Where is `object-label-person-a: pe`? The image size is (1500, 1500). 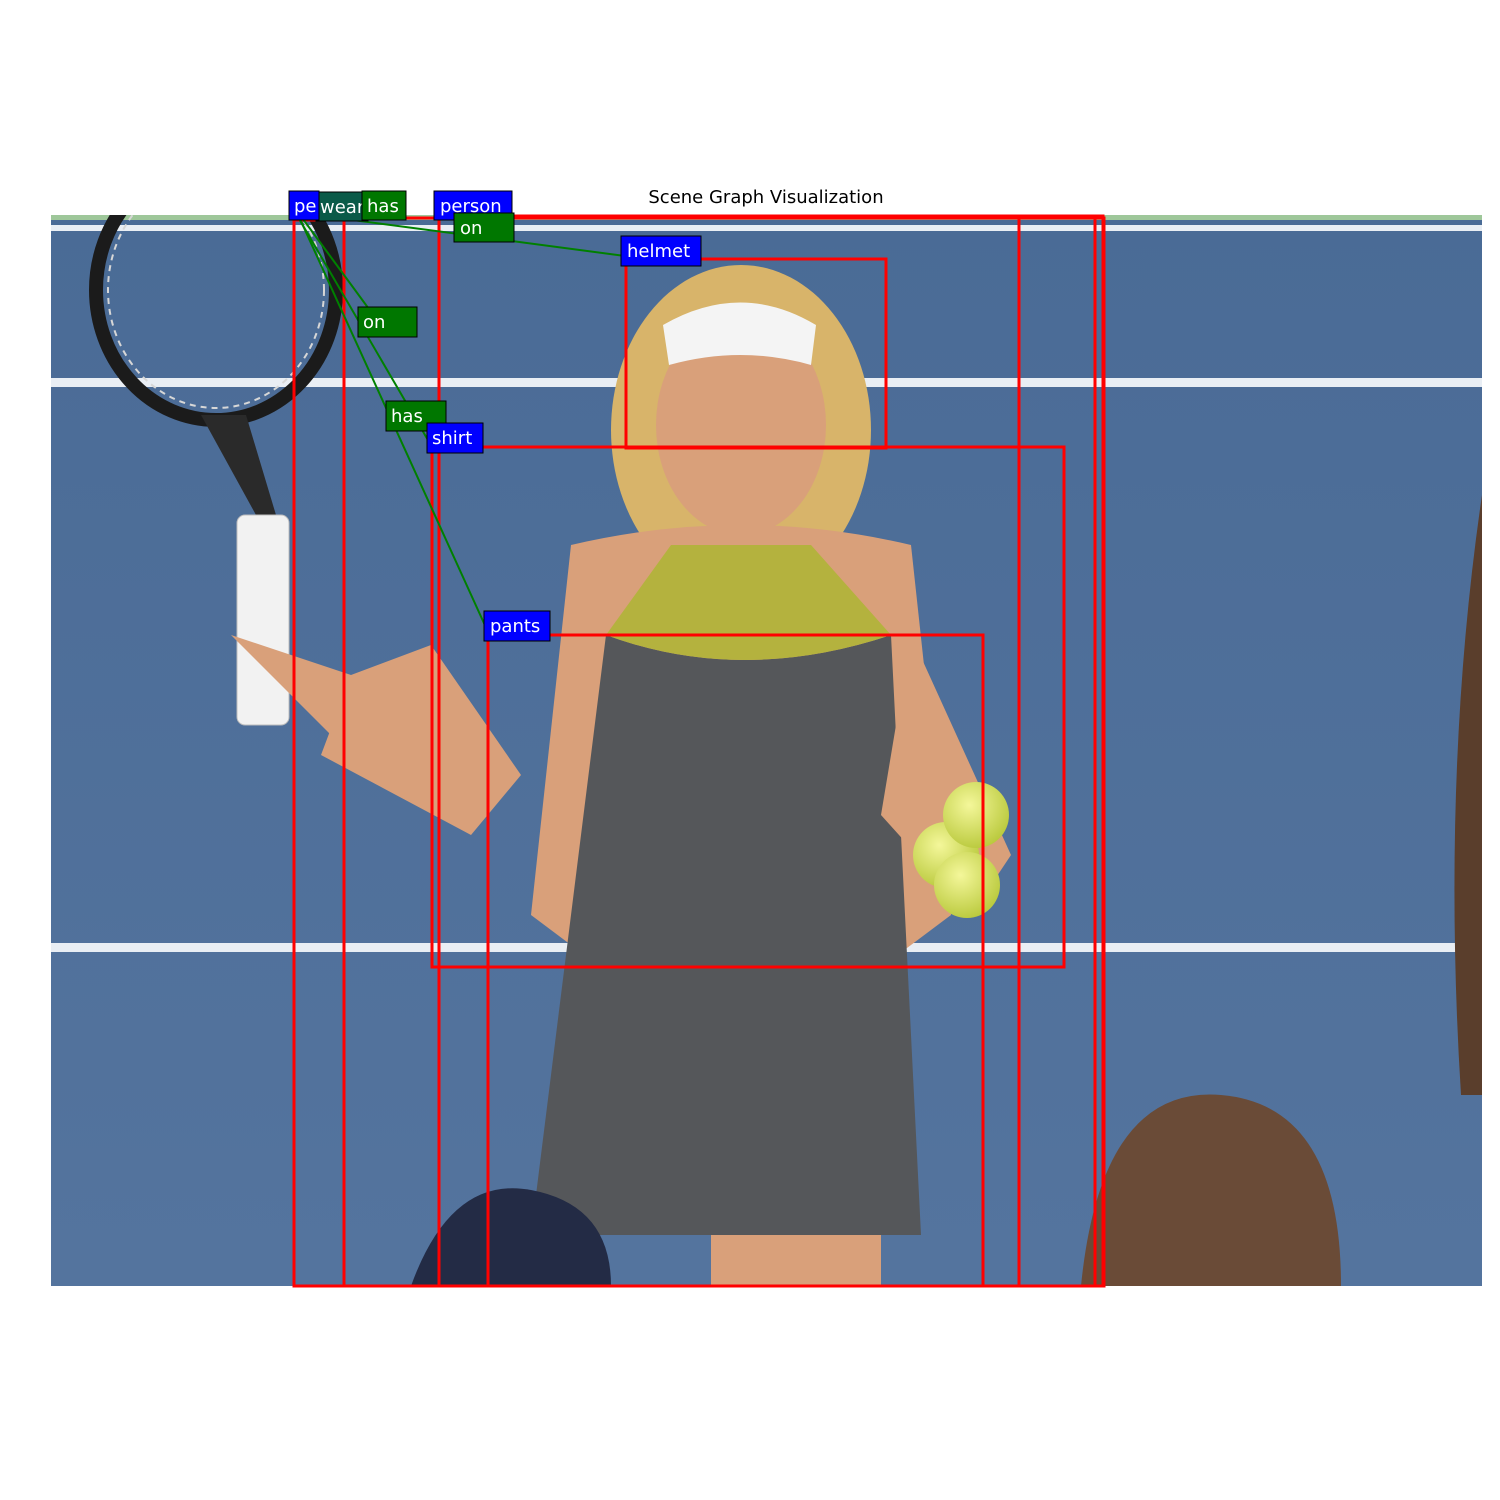
object-label-person-a: pe is located at coordinates (304, 205).